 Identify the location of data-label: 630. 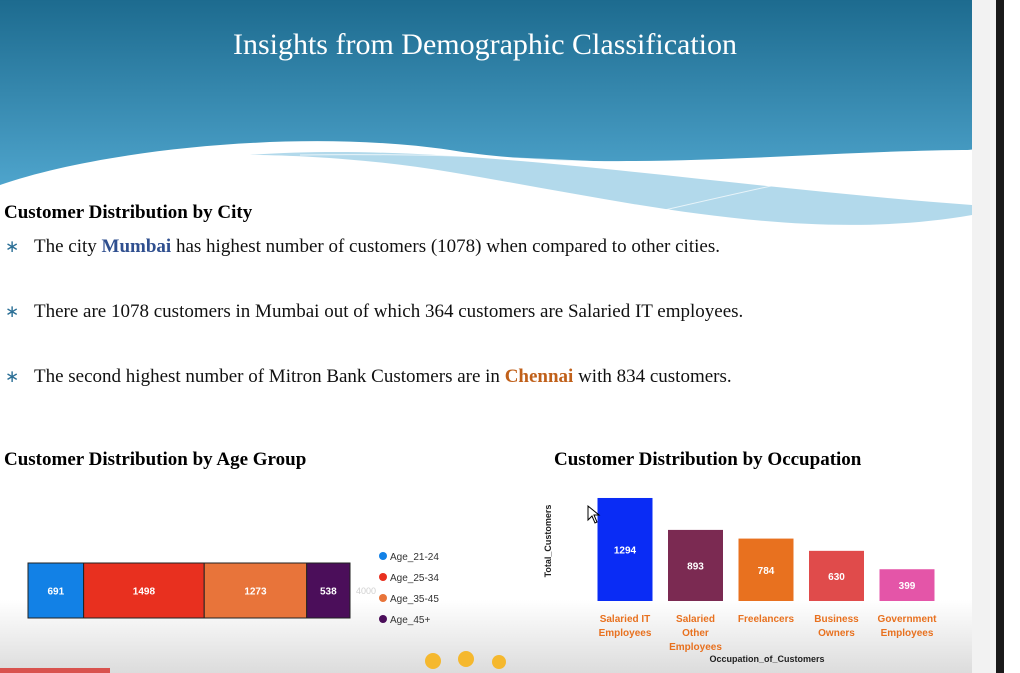
(836, 577).